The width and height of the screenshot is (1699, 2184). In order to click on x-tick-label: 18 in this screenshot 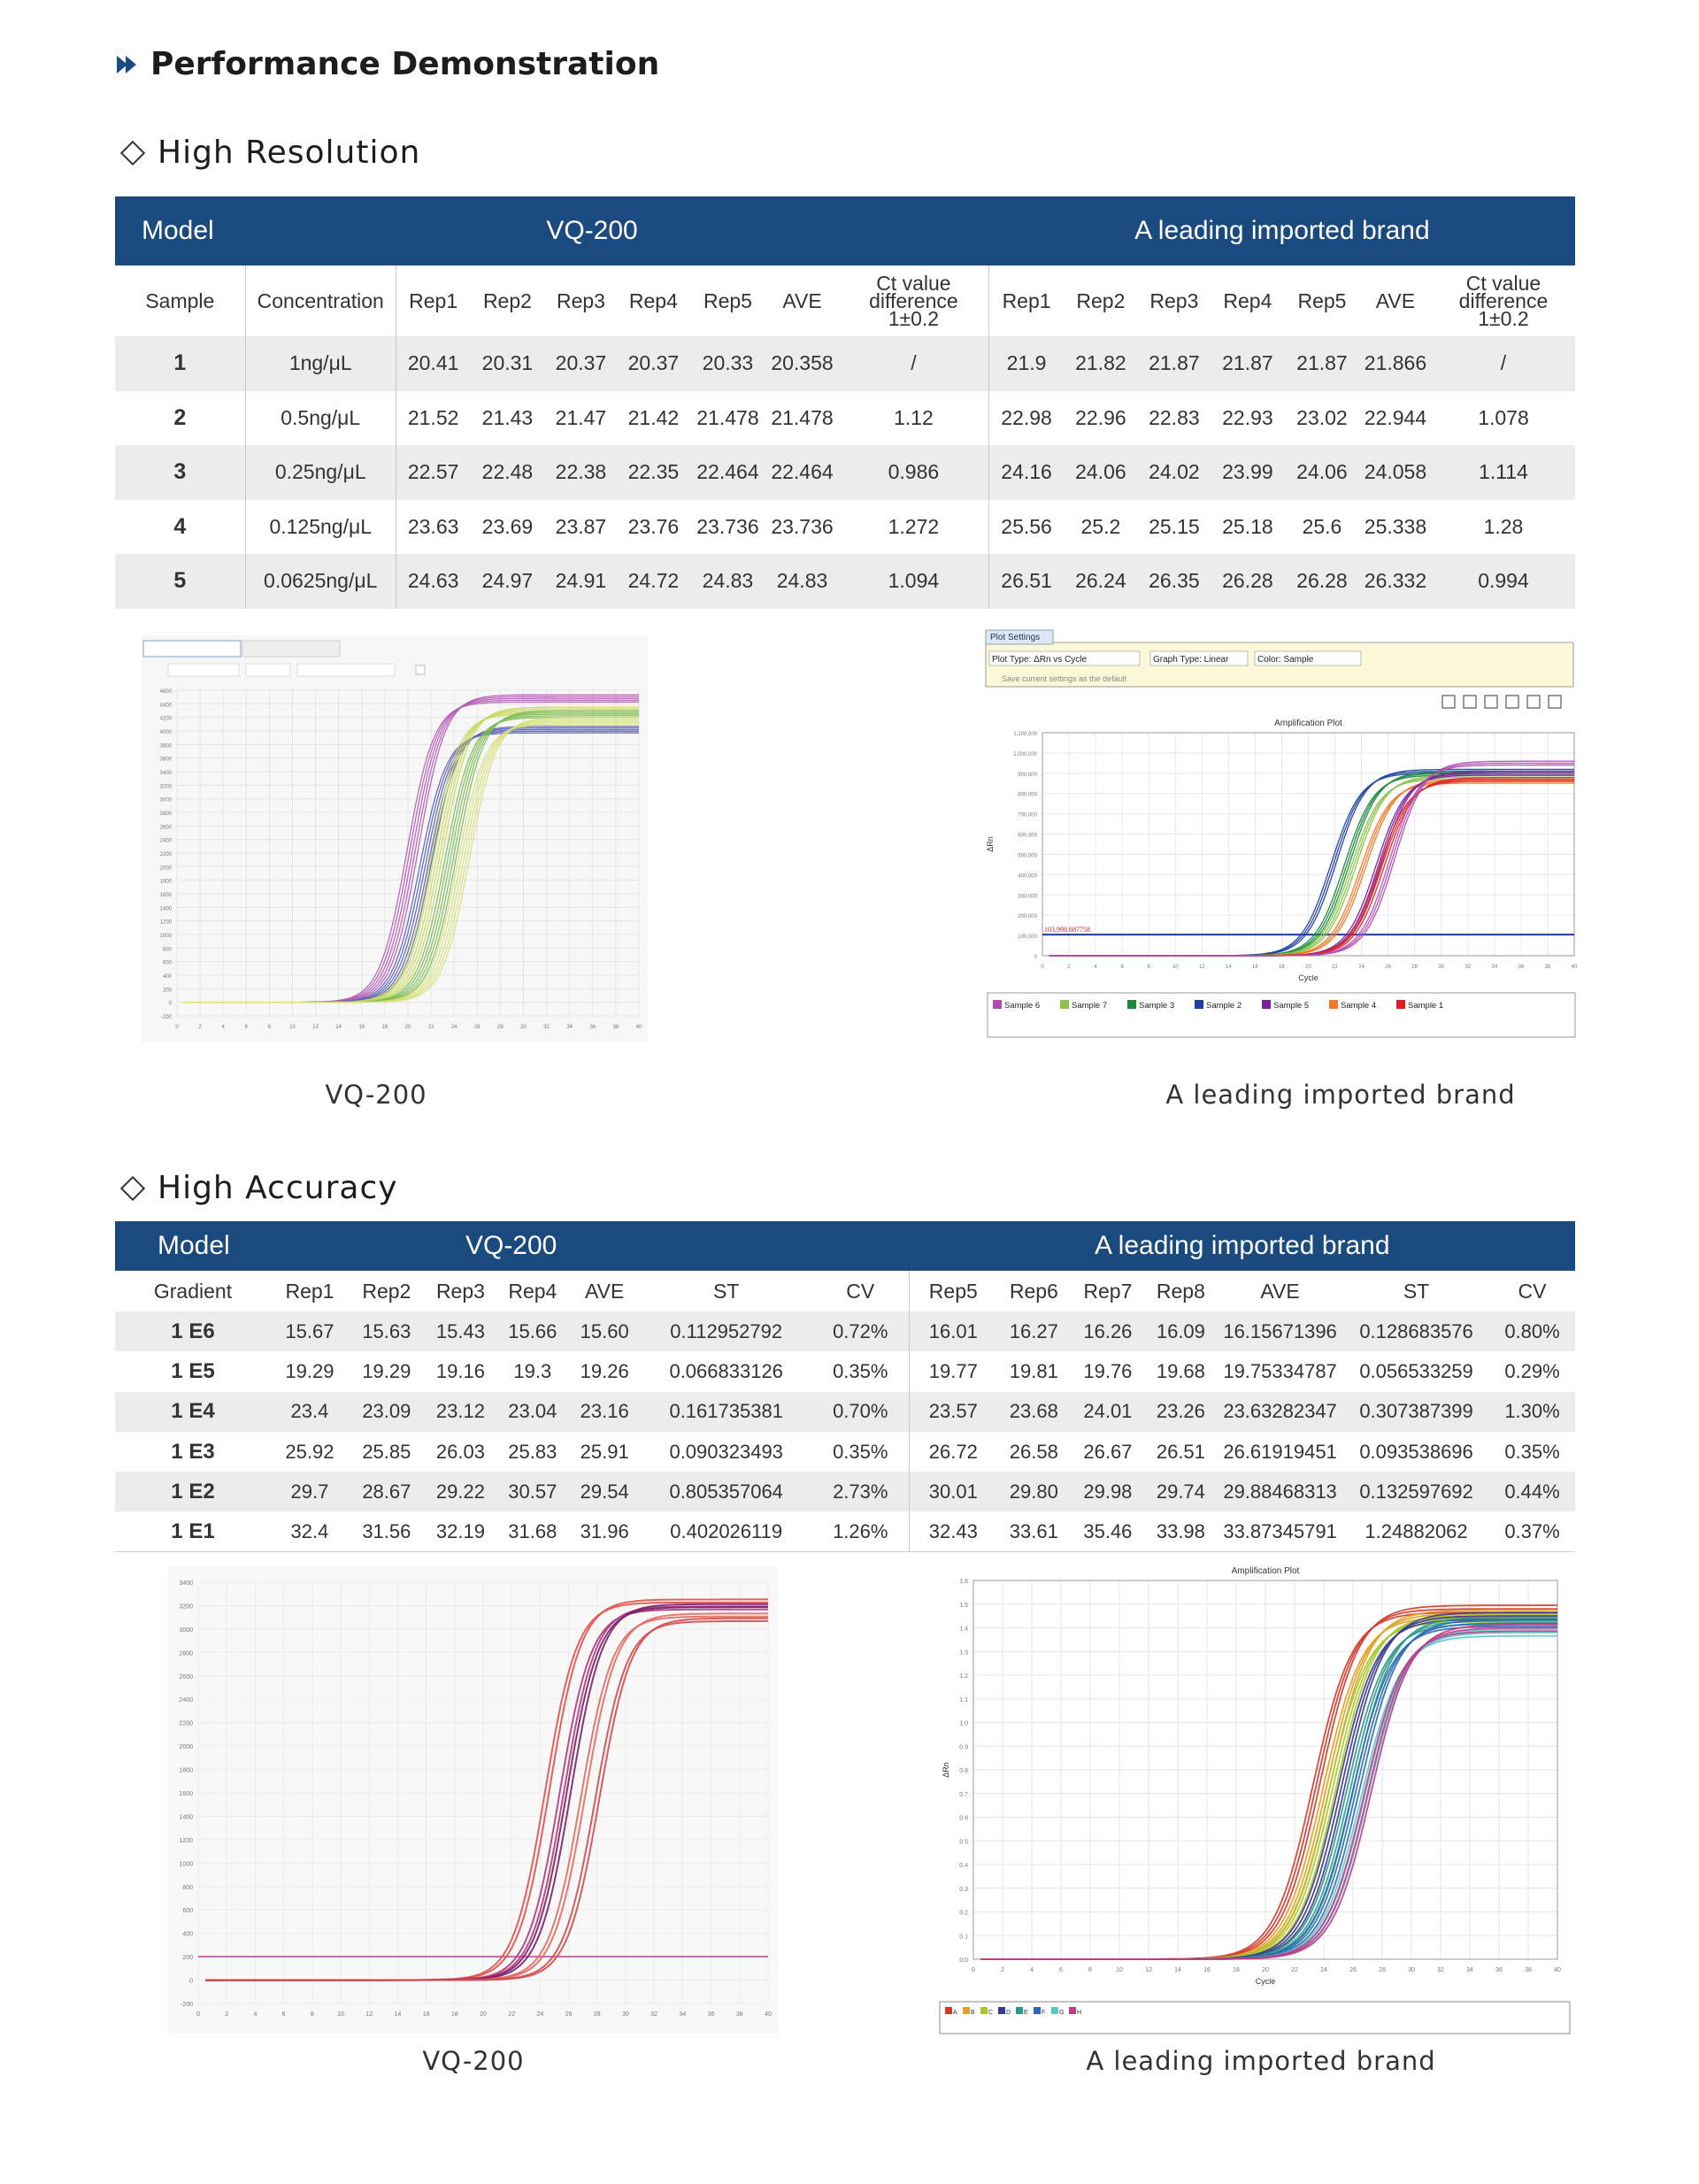, I will do `click(454, 2015)`.